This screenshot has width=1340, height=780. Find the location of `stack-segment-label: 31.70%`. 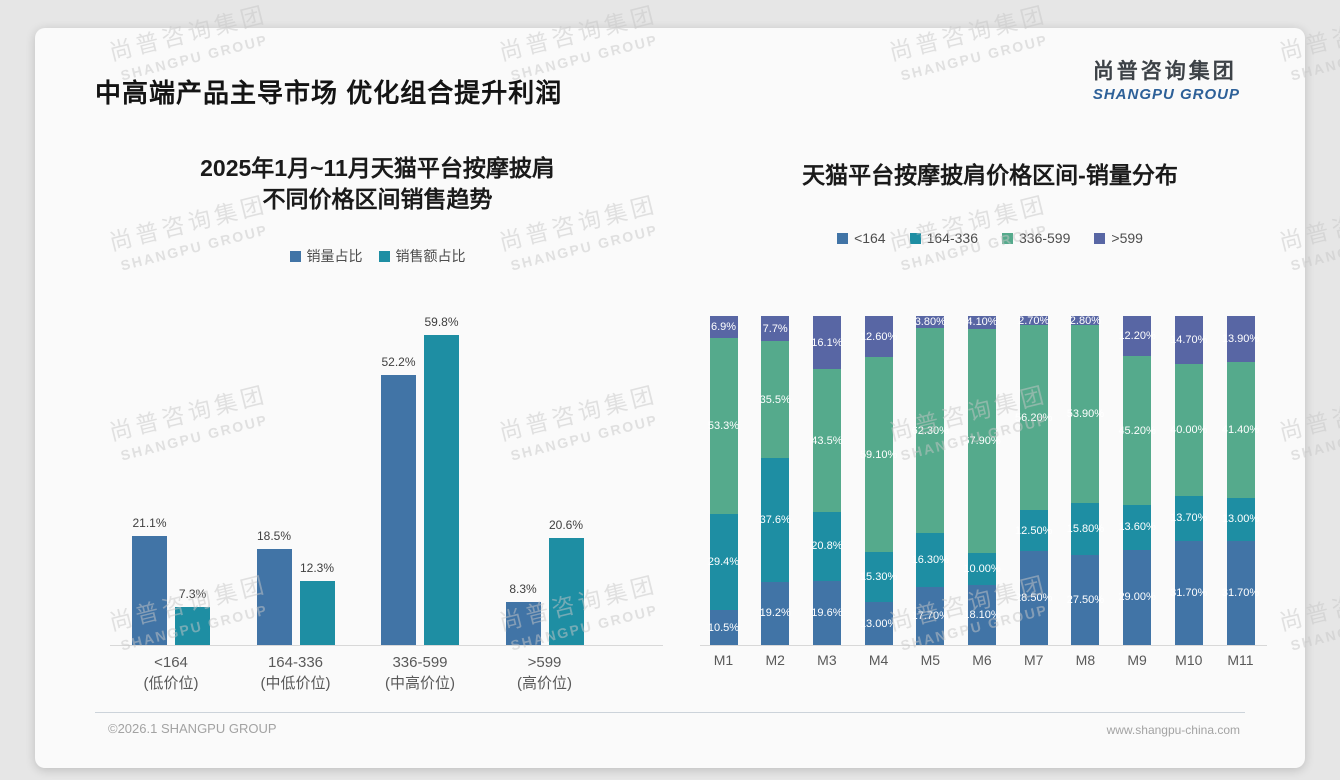

stack-segment-label: 31.70% is located at coordinates (1189, 592).